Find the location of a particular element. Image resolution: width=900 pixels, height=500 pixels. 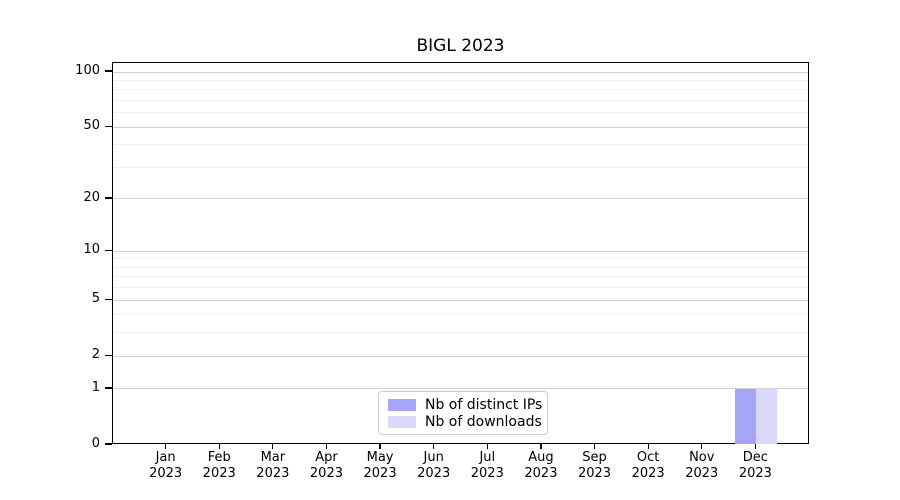

x-tick-oct is located at coordinates (648, 446).